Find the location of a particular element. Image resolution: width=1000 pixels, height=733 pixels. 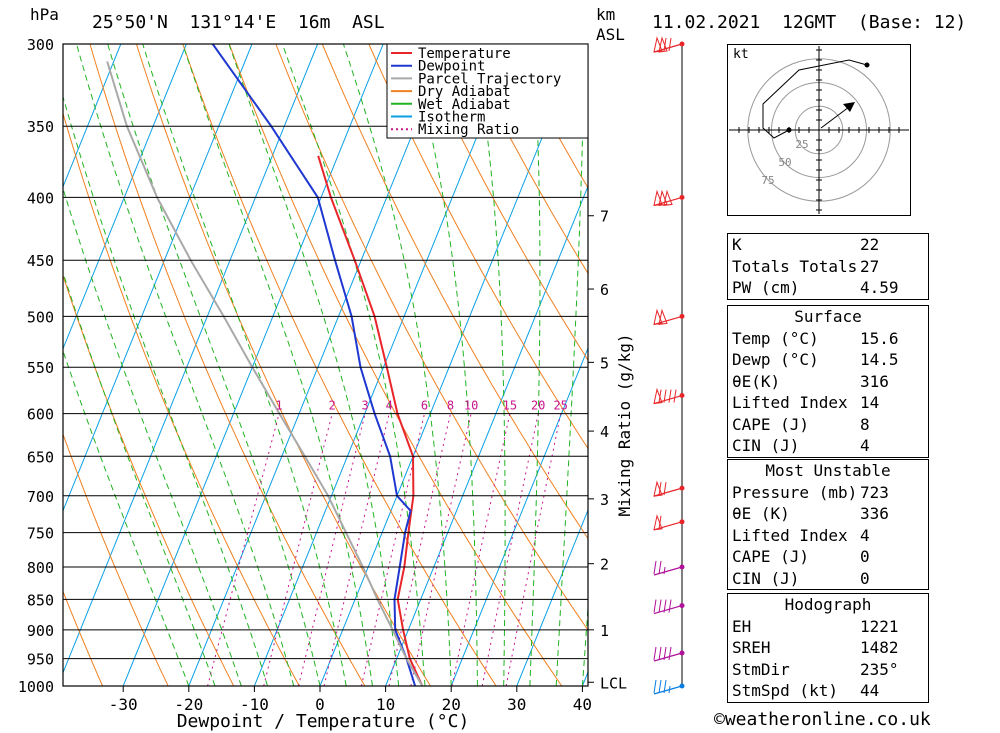

pressure-tick-label: 900 is located at coordinates (40, 631).